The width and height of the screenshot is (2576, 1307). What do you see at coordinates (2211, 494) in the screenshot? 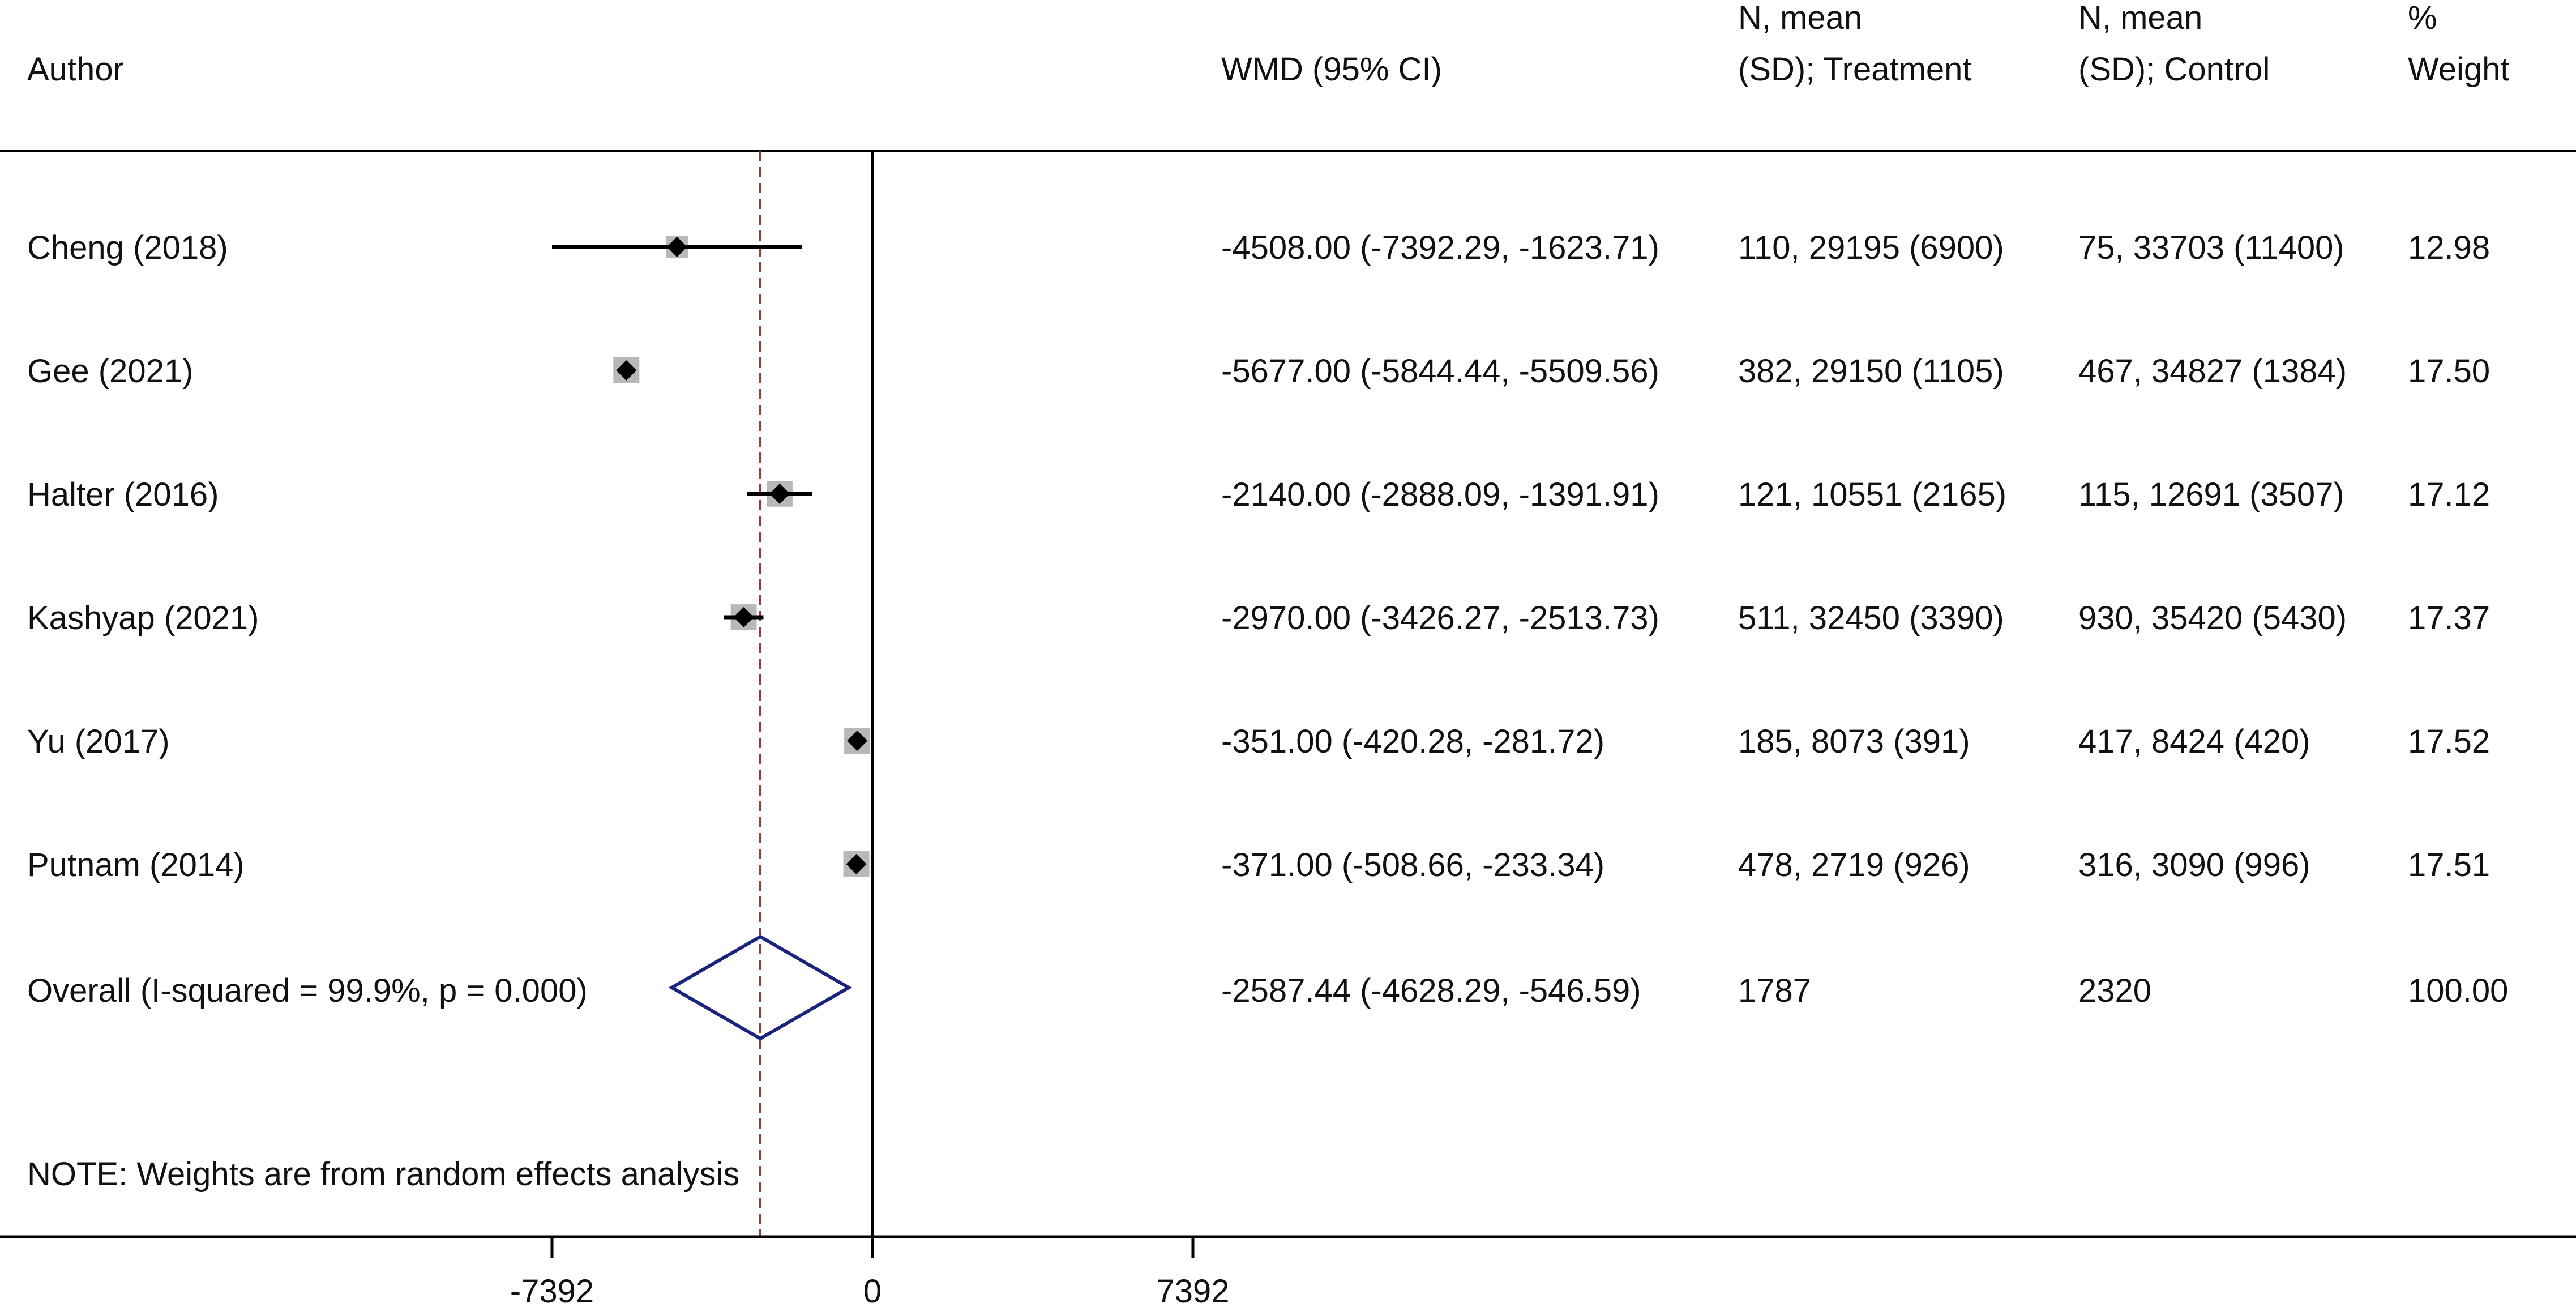
I see `study-control: 115, 12691 (3507)` at bounding box center [2211, 494].